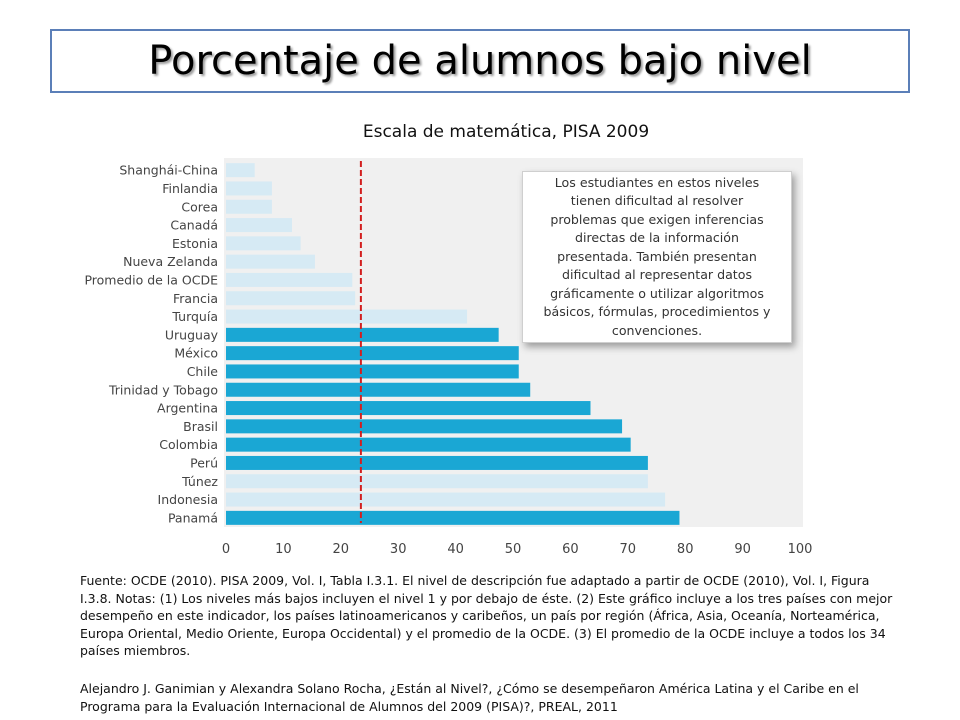 This screenshot has height=720, width=960. Describe the element at coordinates (151, 279) in the screenshot. I see `category-label-6: Promedio de la OCDE` at that location.